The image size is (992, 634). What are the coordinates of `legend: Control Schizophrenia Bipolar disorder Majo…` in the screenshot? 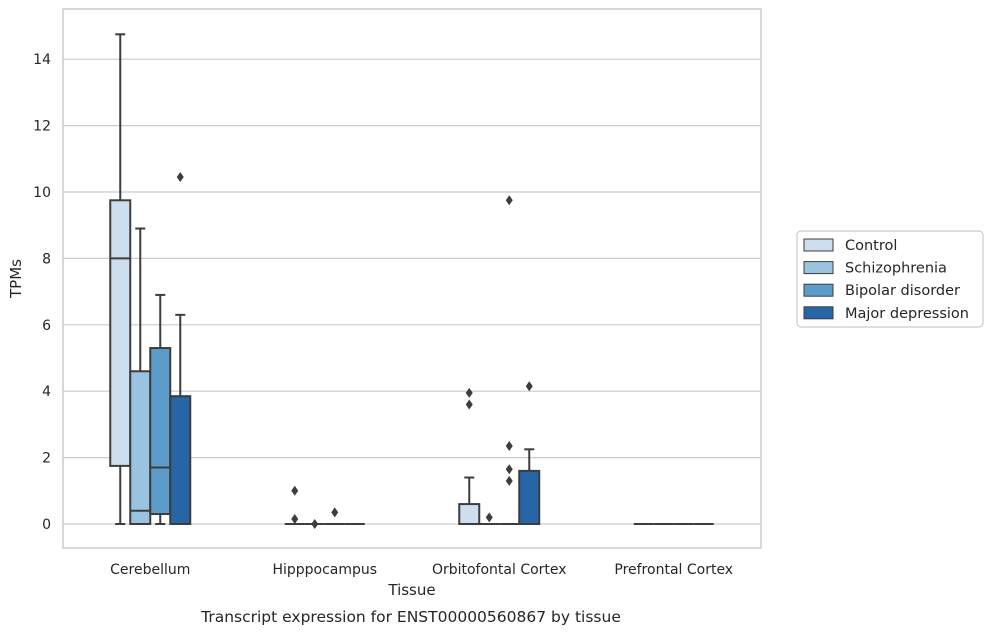 It's located at (890, 279).